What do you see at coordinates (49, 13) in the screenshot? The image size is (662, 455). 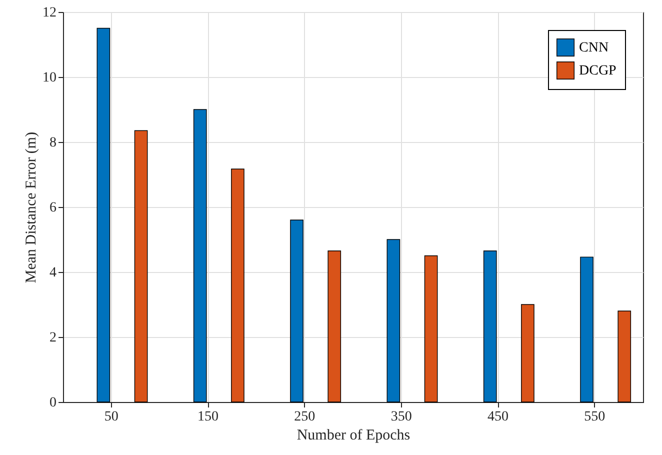 I see `y-tick-label: 12` at bounding box center [49, 13].